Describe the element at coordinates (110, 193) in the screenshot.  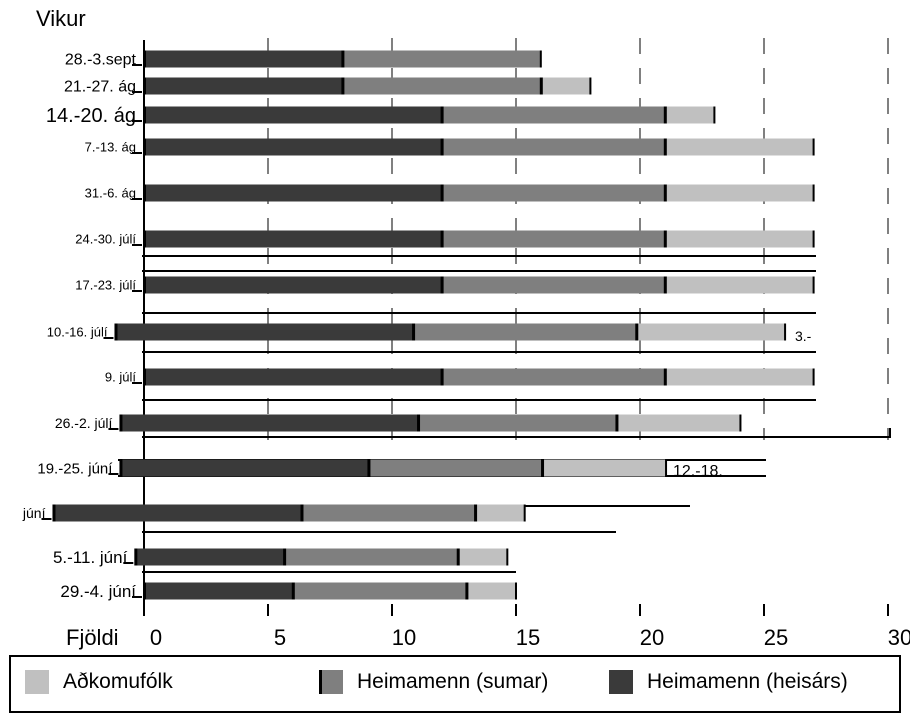
I see `y-tick-label: 31.-6. ág` at that location.